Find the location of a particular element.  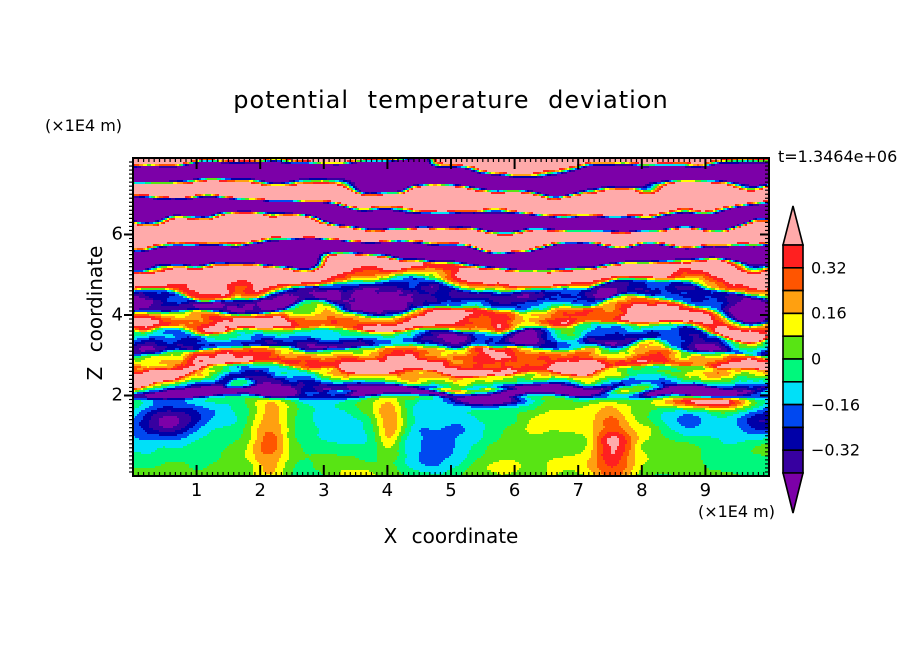

x-tick-label: 2 is located at coordinates (260, 490).